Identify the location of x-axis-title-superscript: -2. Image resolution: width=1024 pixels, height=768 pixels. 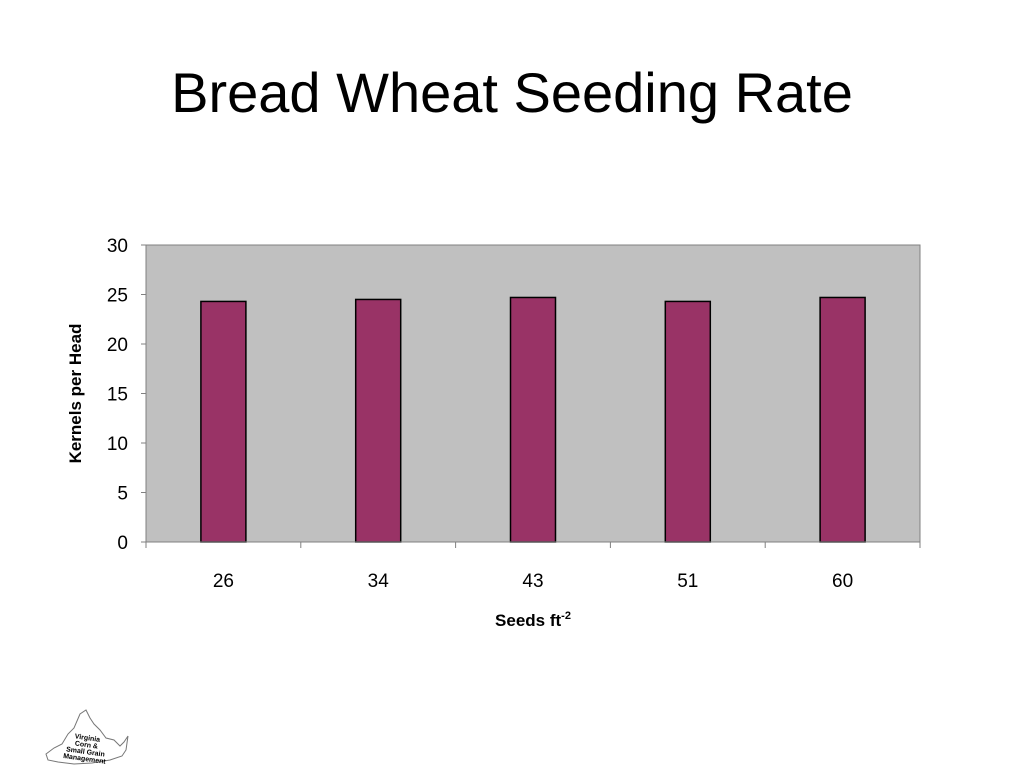
(566, 616).